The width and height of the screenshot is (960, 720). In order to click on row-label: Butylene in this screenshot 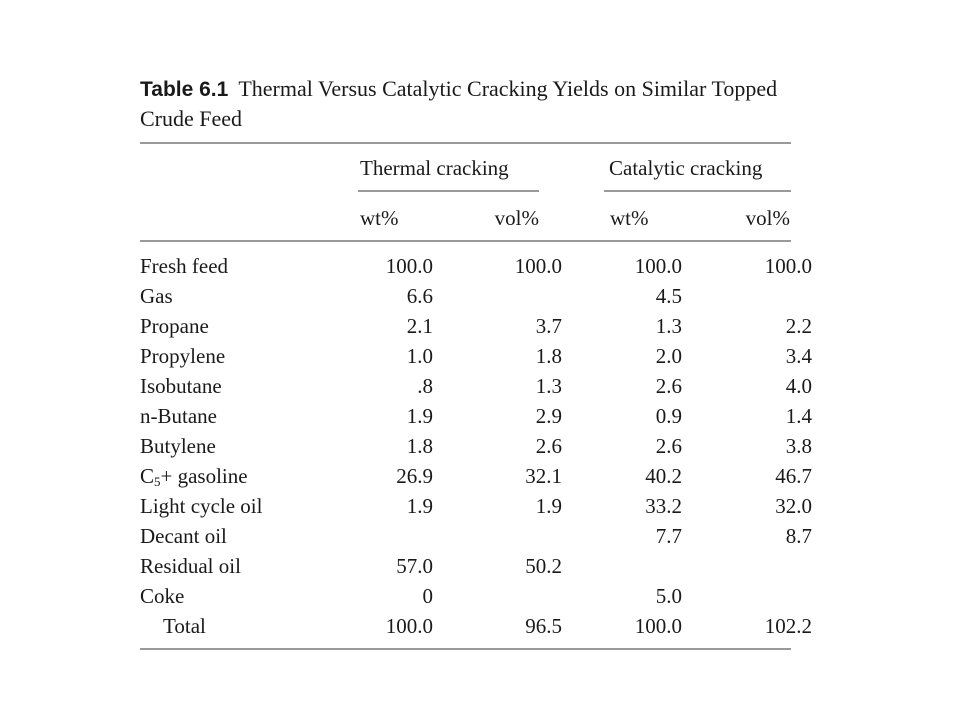, I will do `click(178, 446)`.